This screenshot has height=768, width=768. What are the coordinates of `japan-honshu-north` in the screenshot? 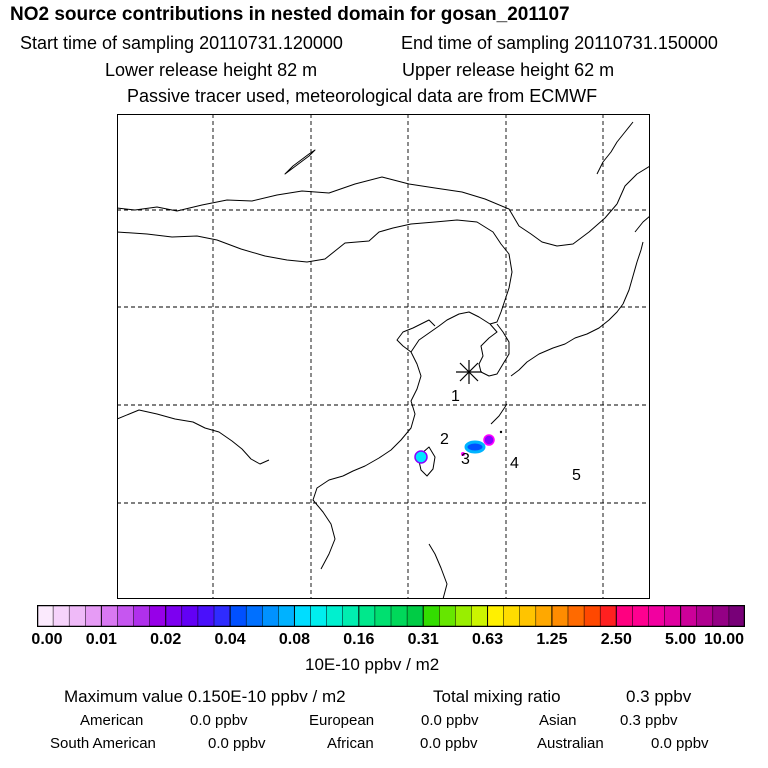 It's located at (633, 273).